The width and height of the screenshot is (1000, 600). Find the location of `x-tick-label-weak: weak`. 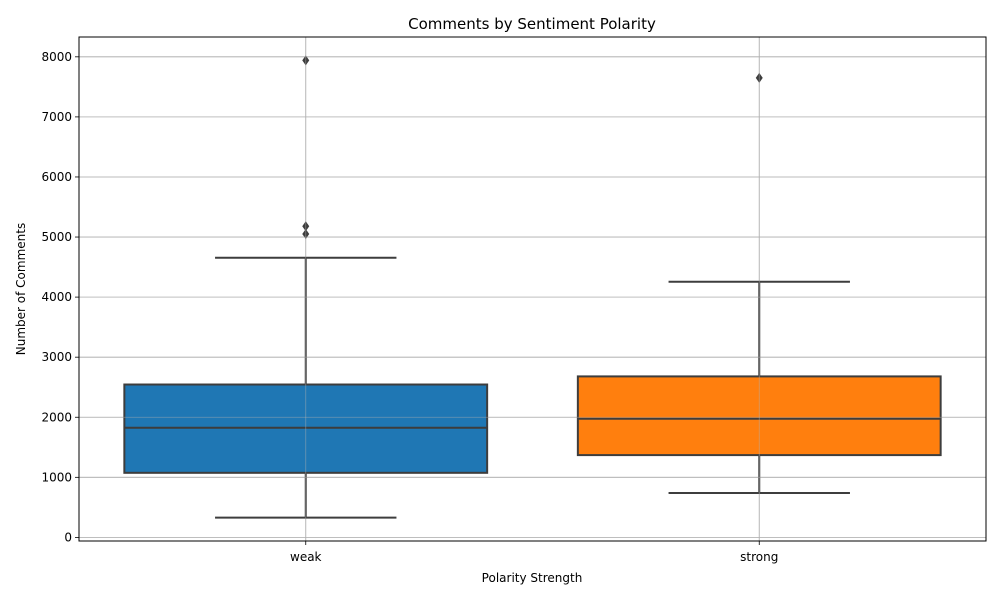

x-tick-label-weak: weak is located at coordinates (306, 557).